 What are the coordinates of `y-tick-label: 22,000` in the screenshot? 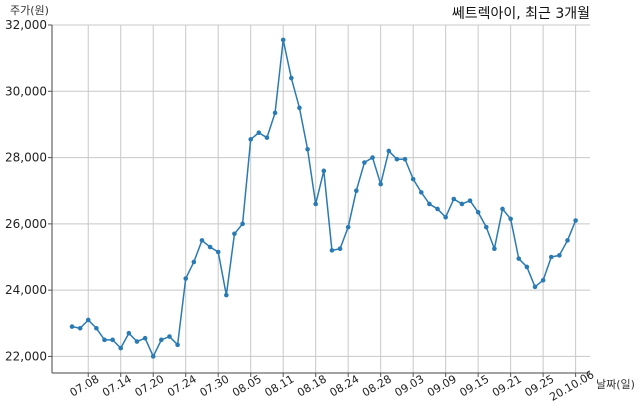 It's located at (26, 356).